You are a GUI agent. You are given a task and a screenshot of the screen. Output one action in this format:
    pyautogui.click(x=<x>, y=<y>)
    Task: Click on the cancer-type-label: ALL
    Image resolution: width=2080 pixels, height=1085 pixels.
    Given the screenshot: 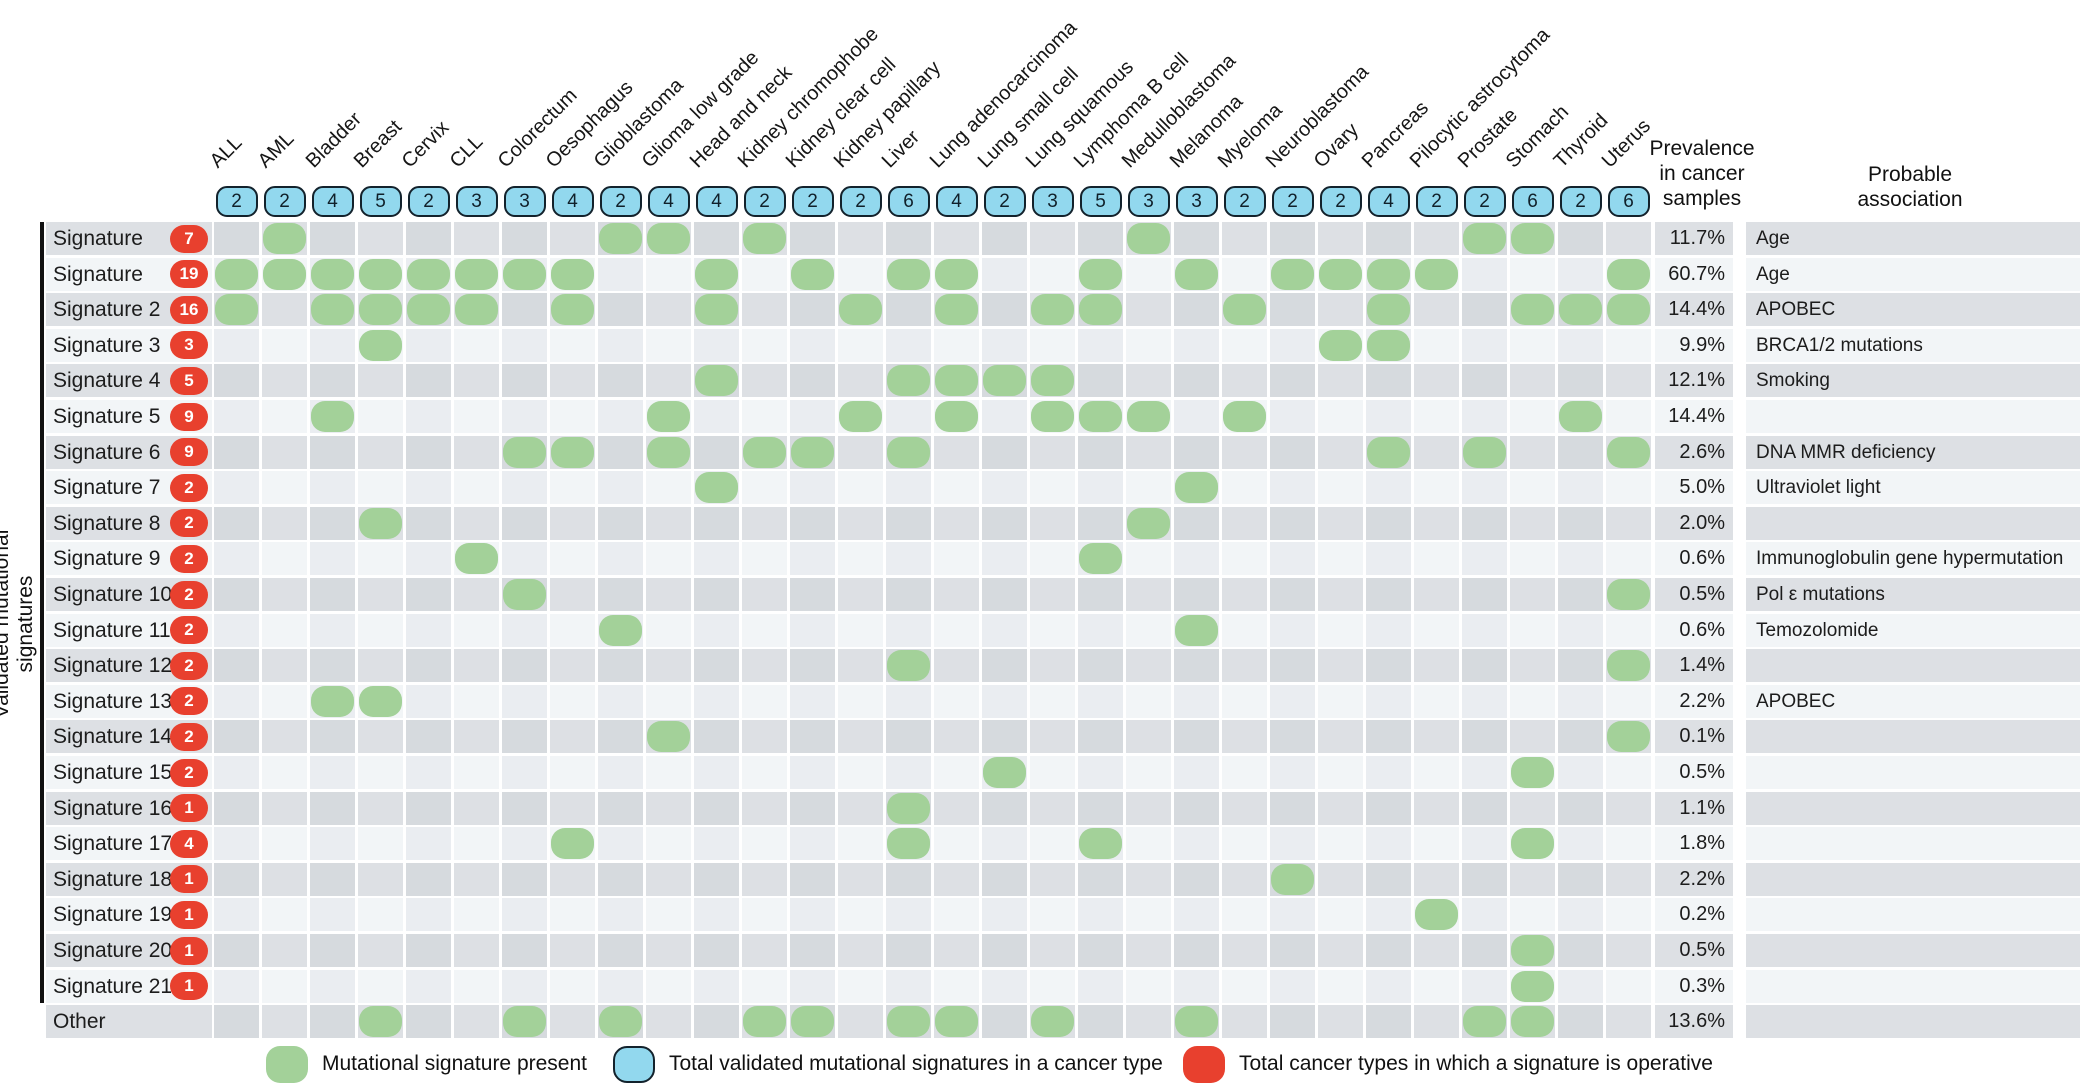 What is the action you would take?
    pyautogui.click(x=225, y=152)
    